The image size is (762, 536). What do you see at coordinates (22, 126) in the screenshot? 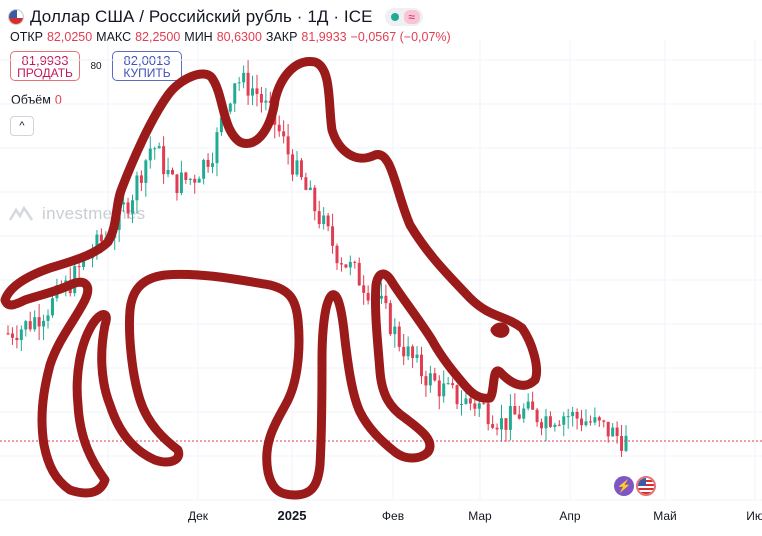
I see `collapse-legend-button: ^` at bounding box center [22, 126].